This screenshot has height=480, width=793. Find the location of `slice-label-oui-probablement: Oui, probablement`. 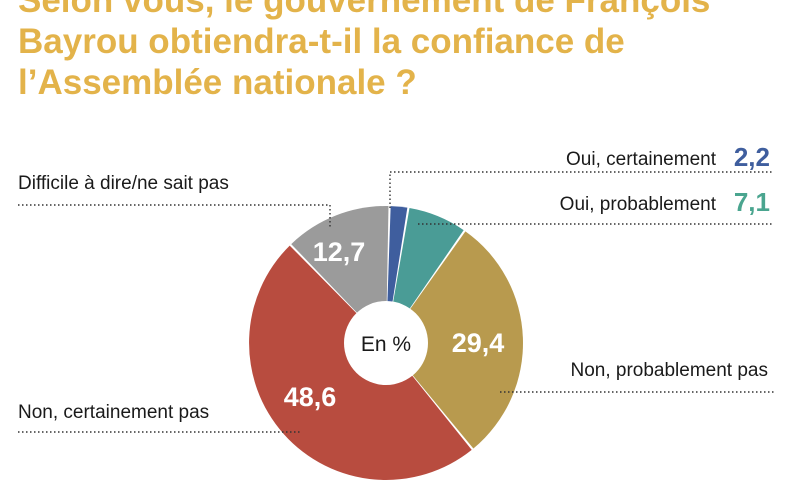

slice-label-oui-probablement: Oui, probablement is located at coordinates (638, 204).